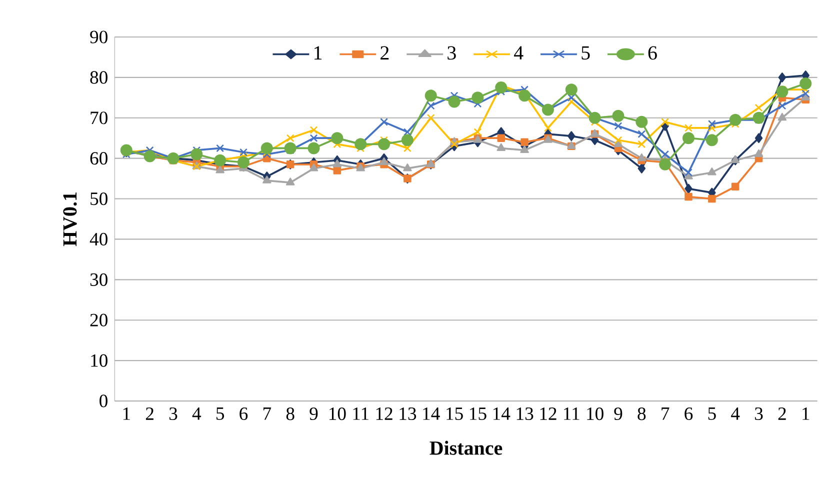  I want to click on legend-label: 2, so click(384, 53).